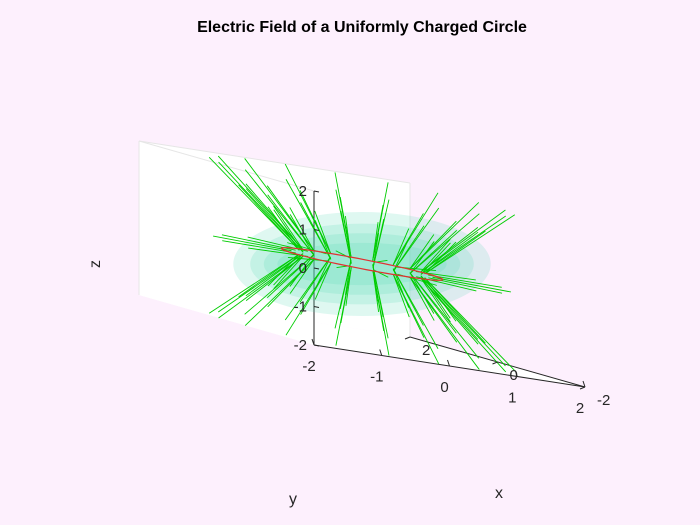  I want to click on z-tick-label: 0, so click(303, 268).